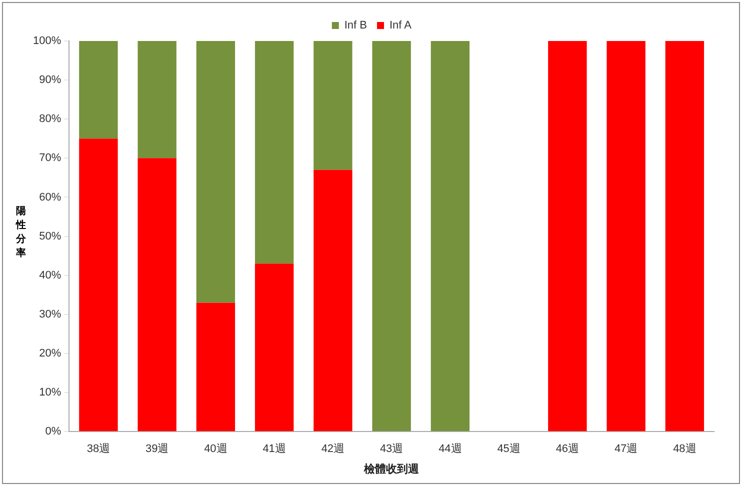  Describe the element at coordinates (391, 469) in the screenshot. I see `x-axis-title: 檢體收到週` at that location.